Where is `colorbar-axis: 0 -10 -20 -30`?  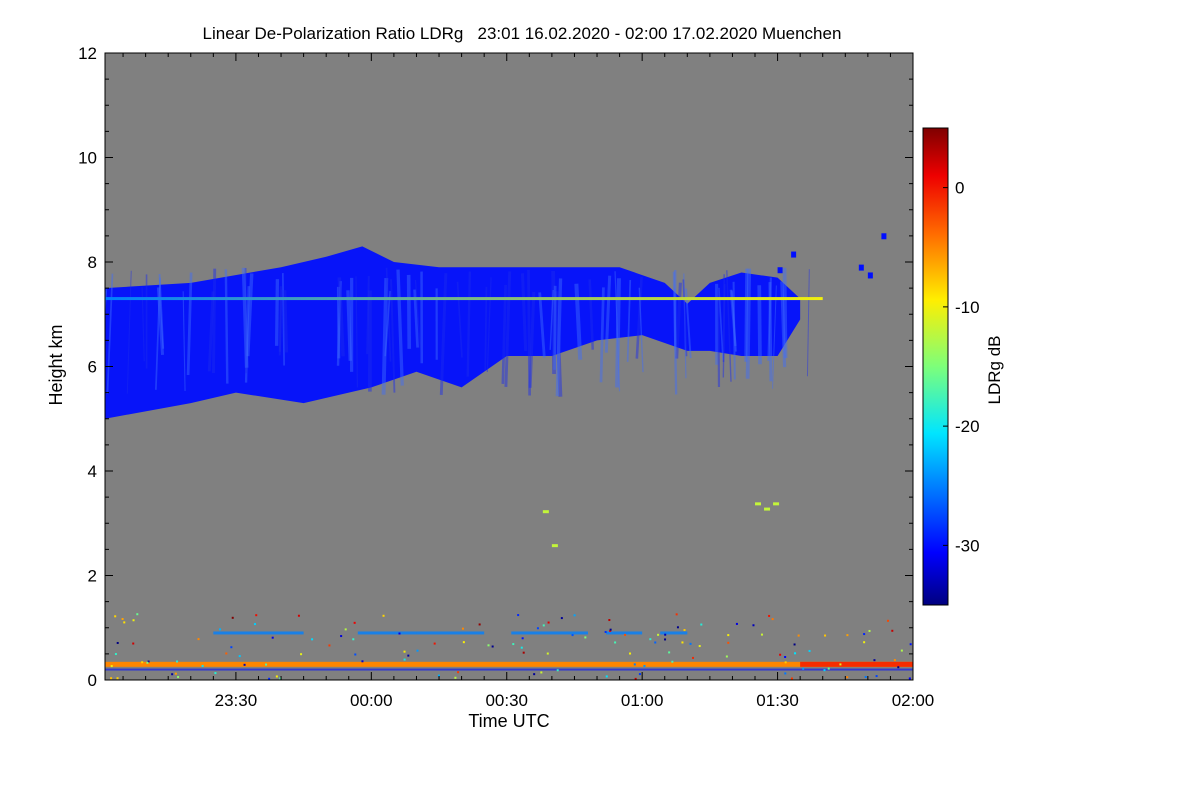 colorbar-axis: 0 -10 -20 -30 is located at coordinates (961, 367).